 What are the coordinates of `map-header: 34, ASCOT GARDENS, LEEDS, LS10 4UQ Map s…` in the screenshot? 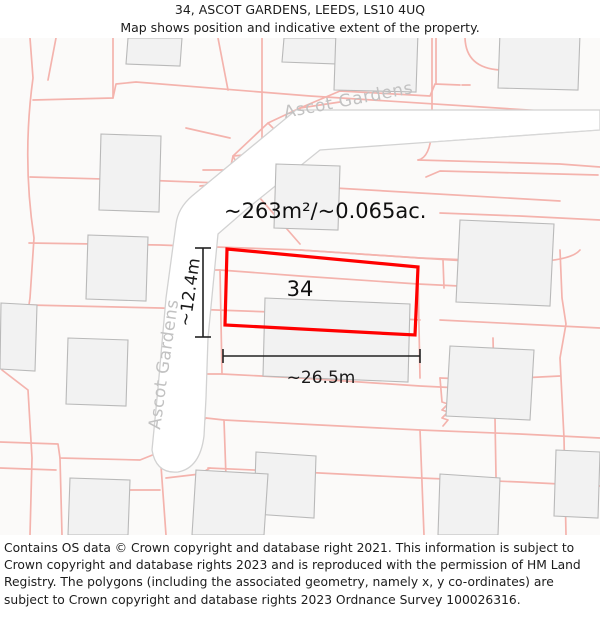 It's located at (300, 19).